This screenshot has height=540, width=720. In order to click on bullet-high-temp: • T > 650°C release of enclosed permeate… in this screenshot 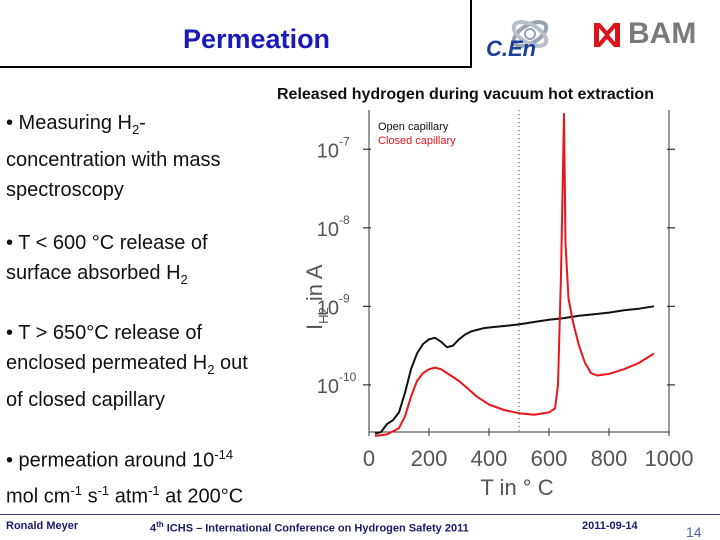, I will do `click(127, 366)`.